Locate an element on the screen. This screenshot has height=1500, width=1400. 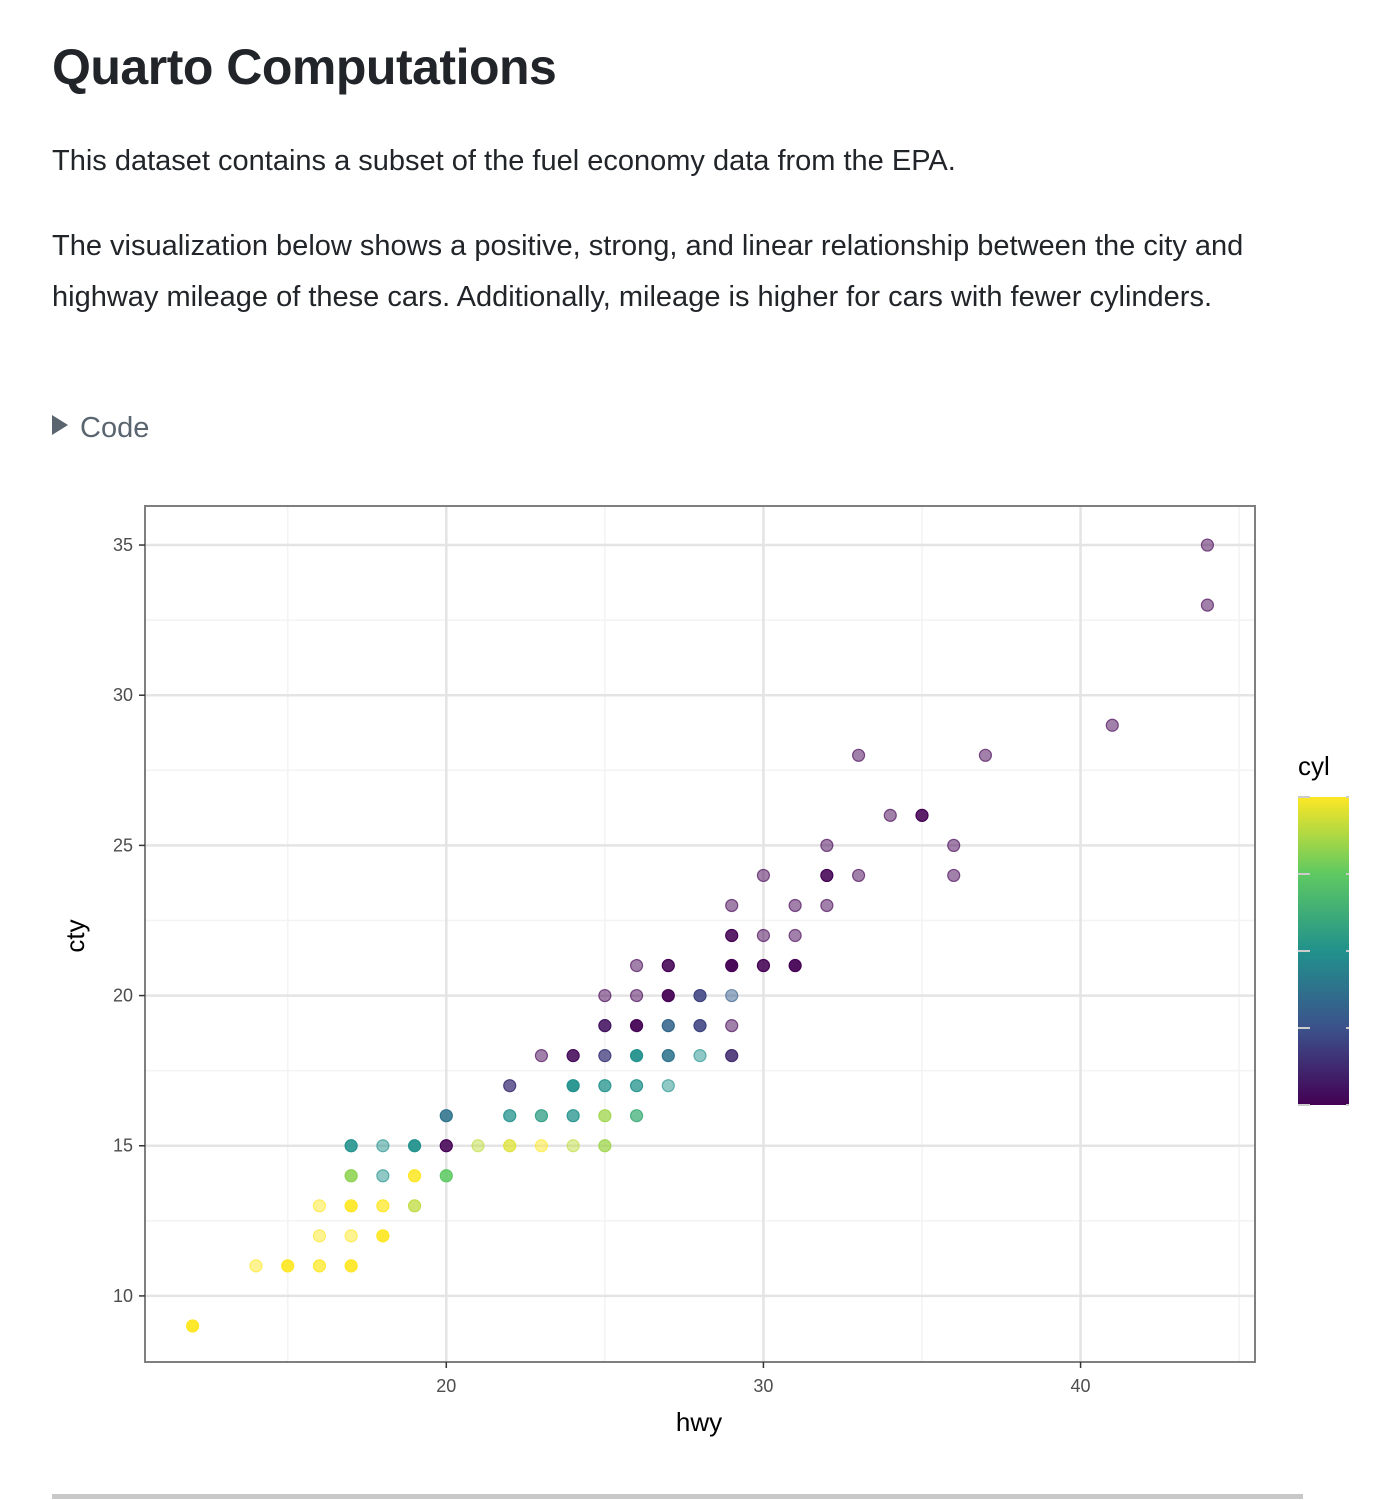
legend-title: cyl is located at coordinates (1314, 766).